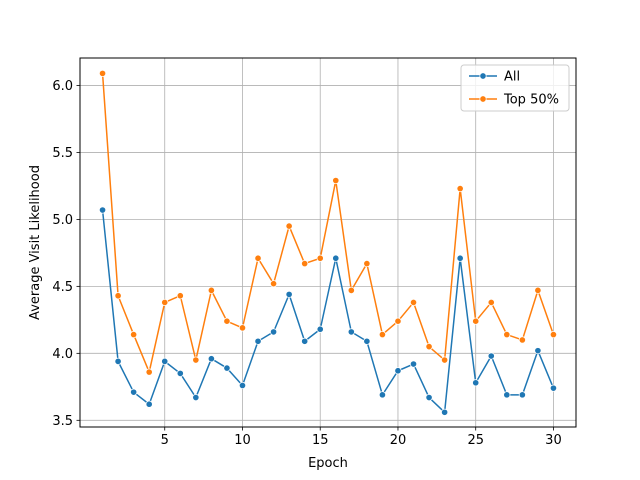  What do you see at coordinates (512, 77) in the screenshot?
I see `legend-label: All` at bounding box center [512, 77].